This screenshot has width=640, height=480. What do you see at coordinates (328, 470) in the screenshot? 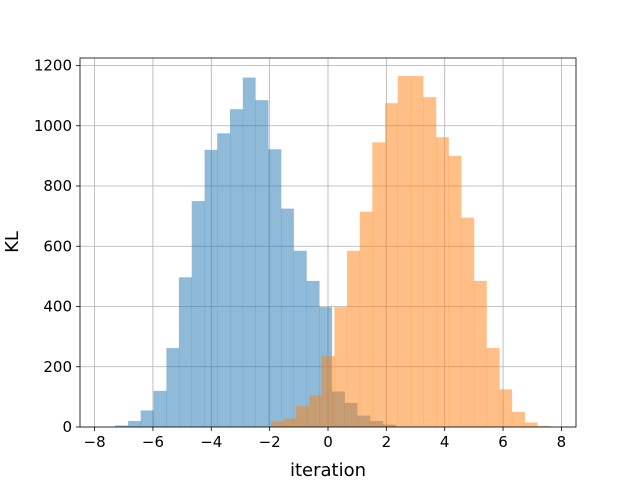
I see `x-axis-label: iteration` at bounding box center [328, 470].